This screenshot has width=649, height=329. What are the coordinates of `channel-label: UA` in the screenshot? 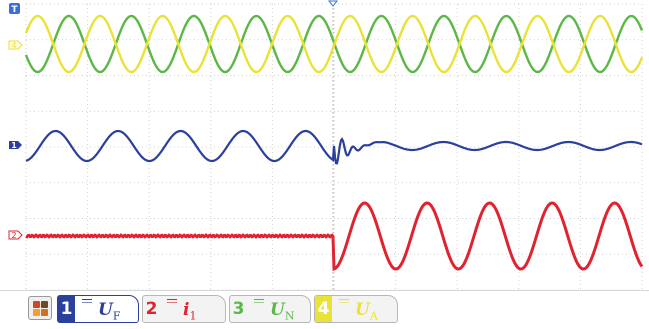 It's located at (366, 311).